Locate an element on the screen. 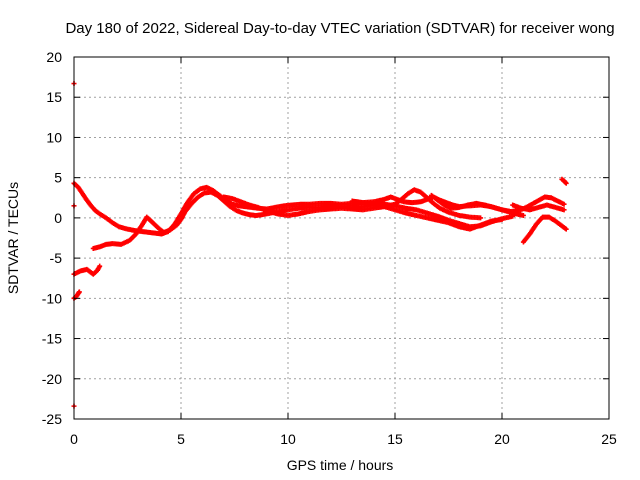 The width and height of the screenshot is (640, 480). x-axis-label: GPS time / hours is located at coordinates (340, 465).